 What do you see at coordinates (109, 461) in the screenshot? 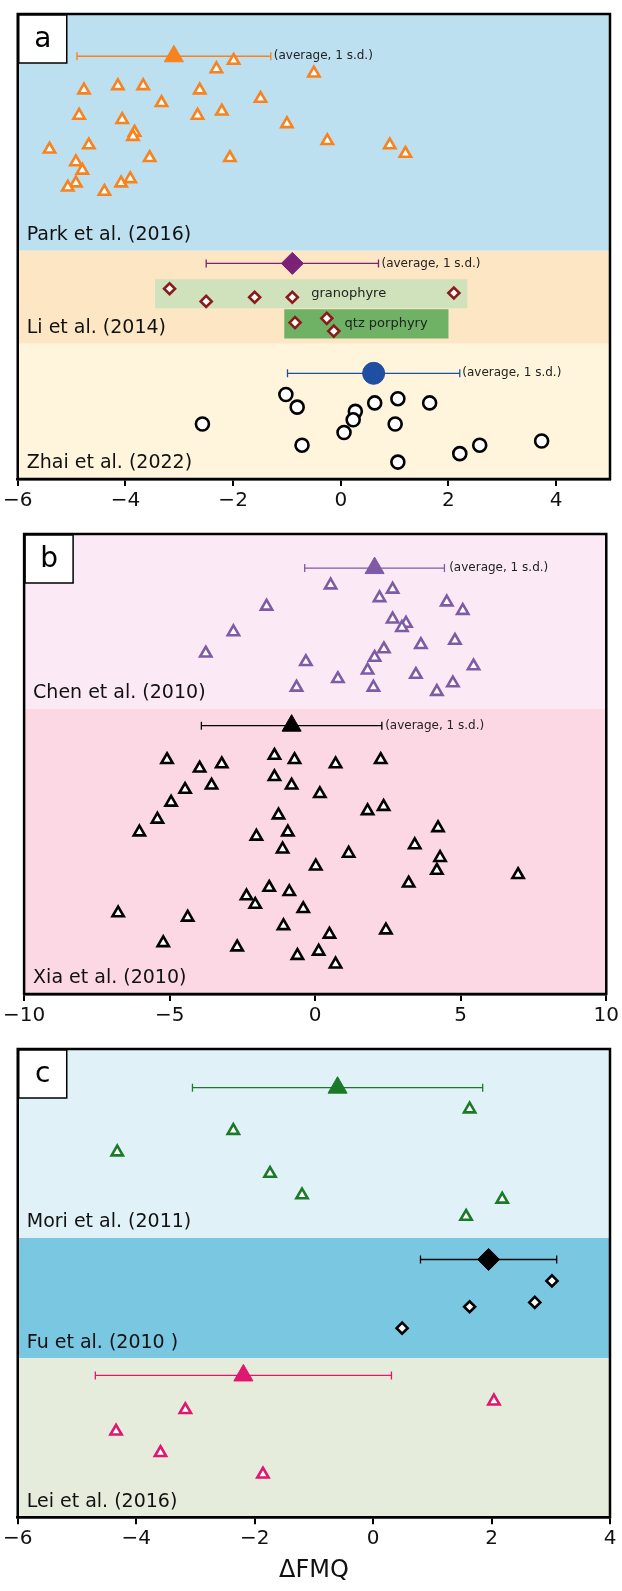
I see `band-label: Zhai et al. (2022)` at bounding box center [109, 461].